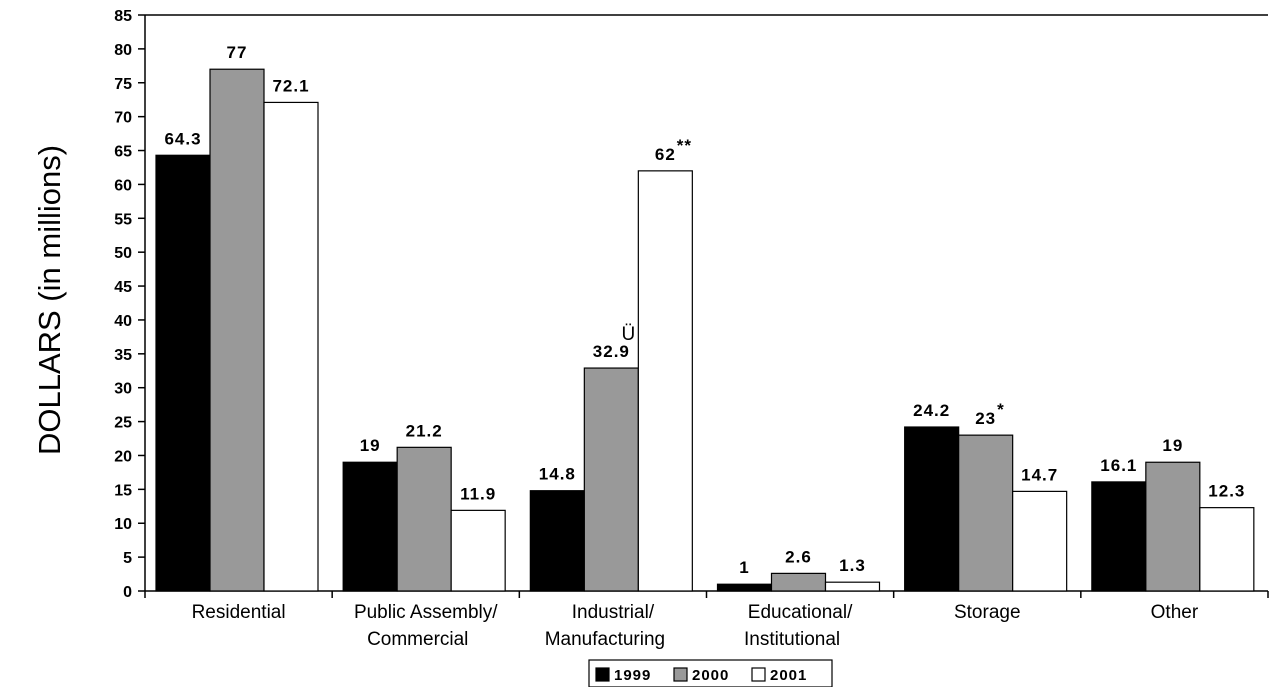 The height and width of the screenshot is (687, 1273). I want to click on legend-swatch-2000, so click(680, 674).